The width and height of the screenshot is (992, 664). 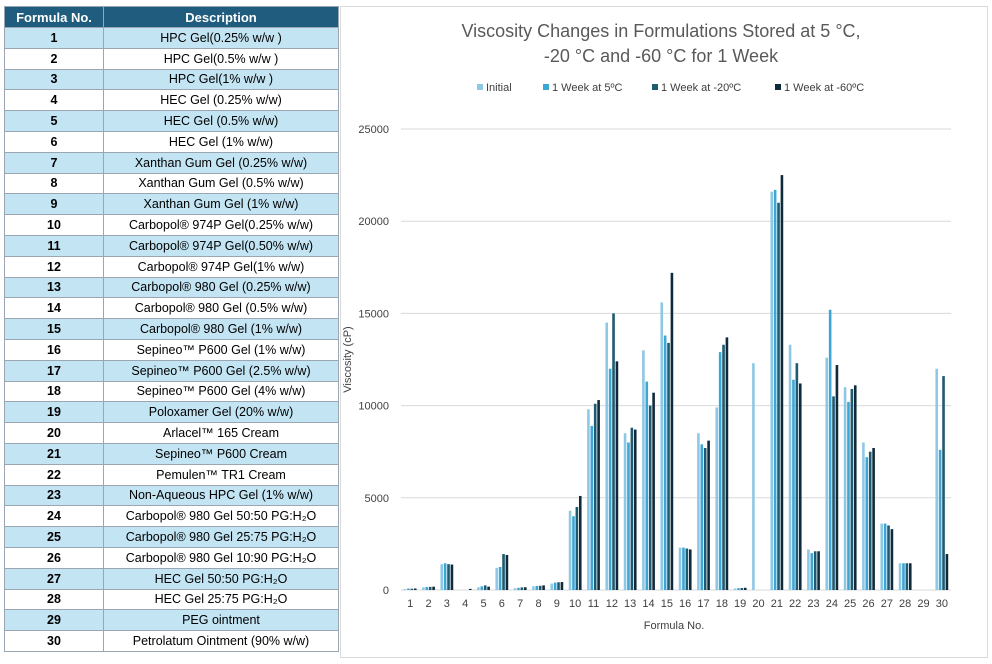 What do you see at coordinates (221, 433) in the screenshot?
I see `formula-description-cell: Arlacel™ 165 Cream` at bounding box center [221, 433].